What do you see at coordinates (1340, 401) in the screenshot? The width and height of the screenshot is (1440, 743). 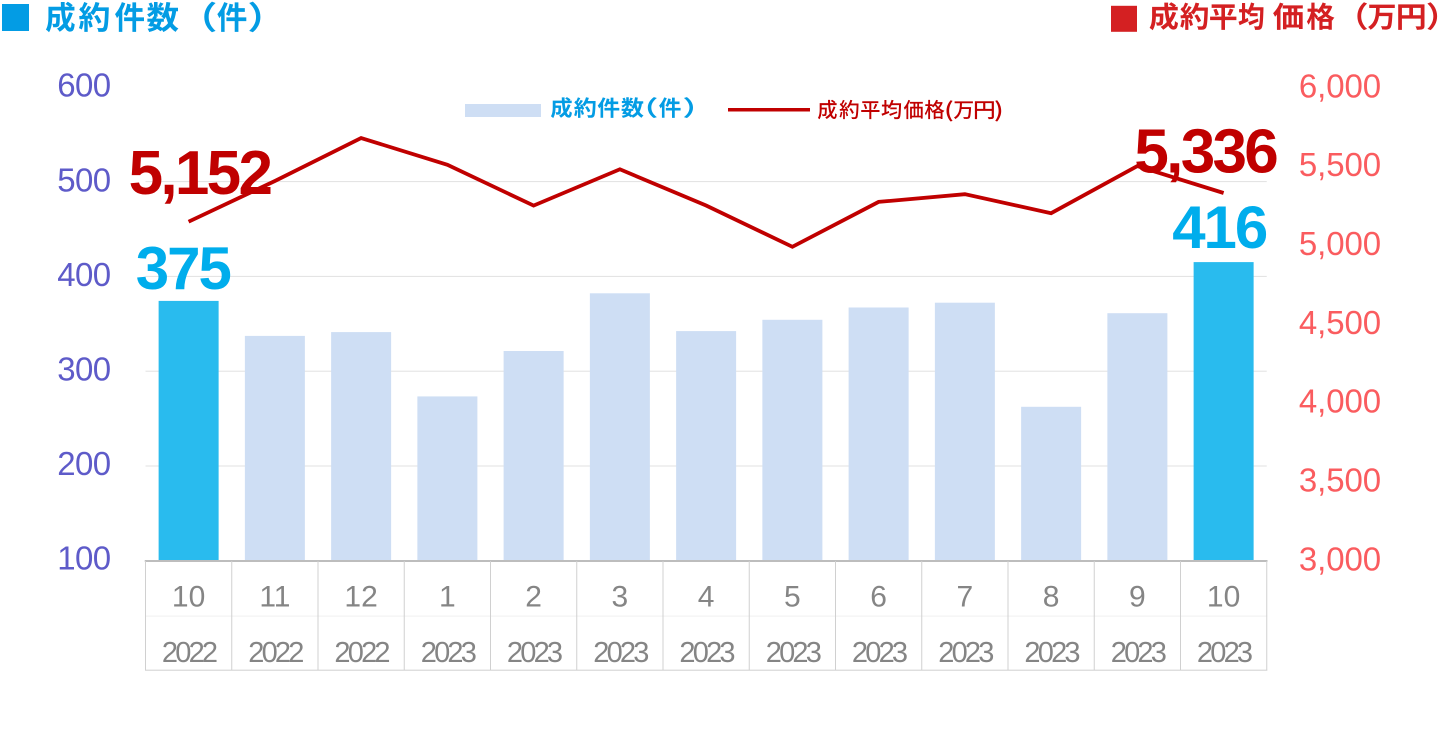 I see `svg-text: 4,000` at bounding box center [1340, 401].